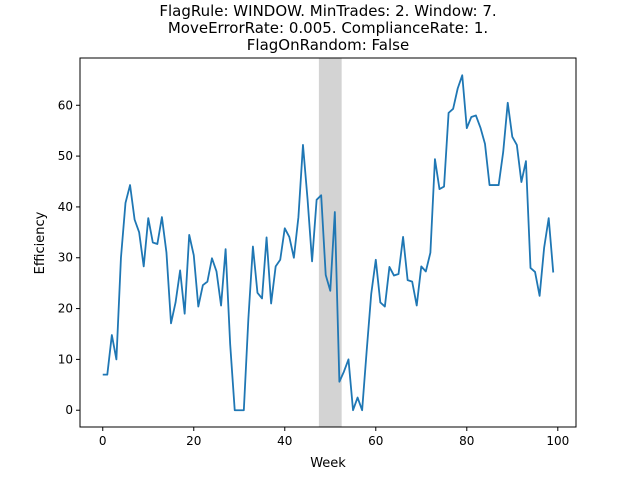 Image resolution: width=640 pixels, height=480 pixels. What do you see at coordinates (65, 359) in the screenshot?
I see `y-tick-label: 10` at bounding box center [65, 359].